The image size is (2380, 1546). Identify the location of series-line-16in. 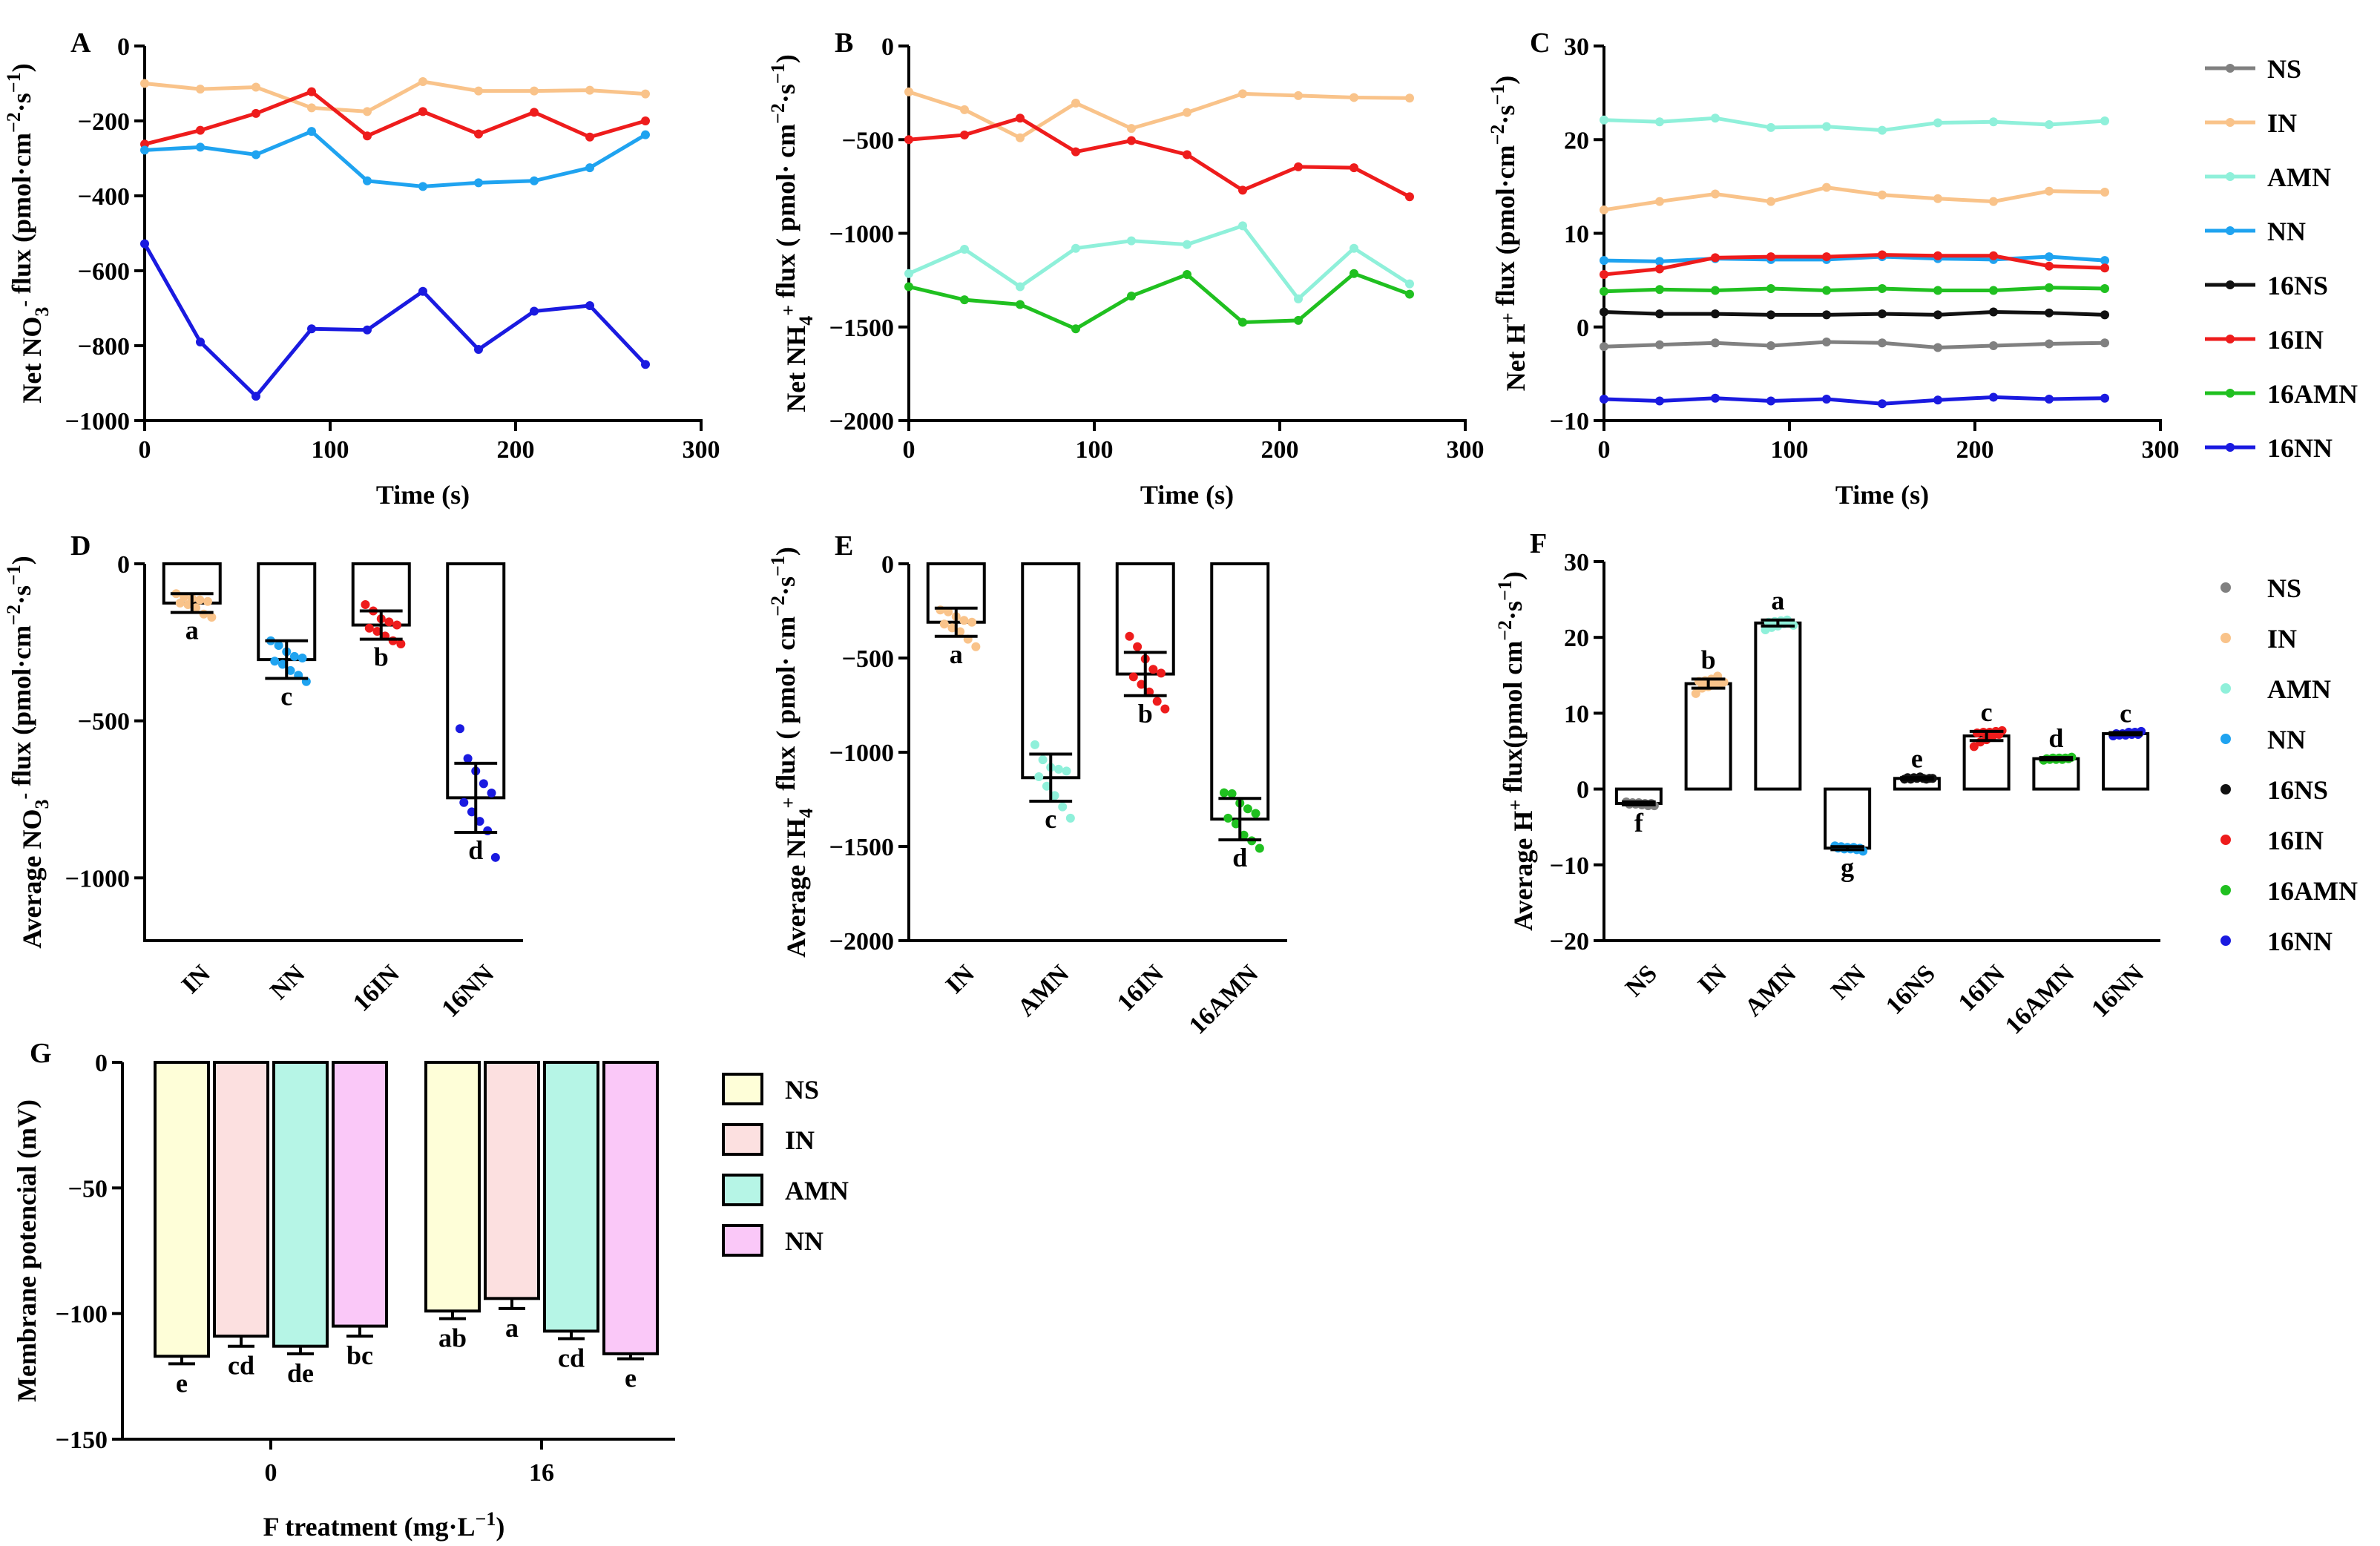
(1854, 265).